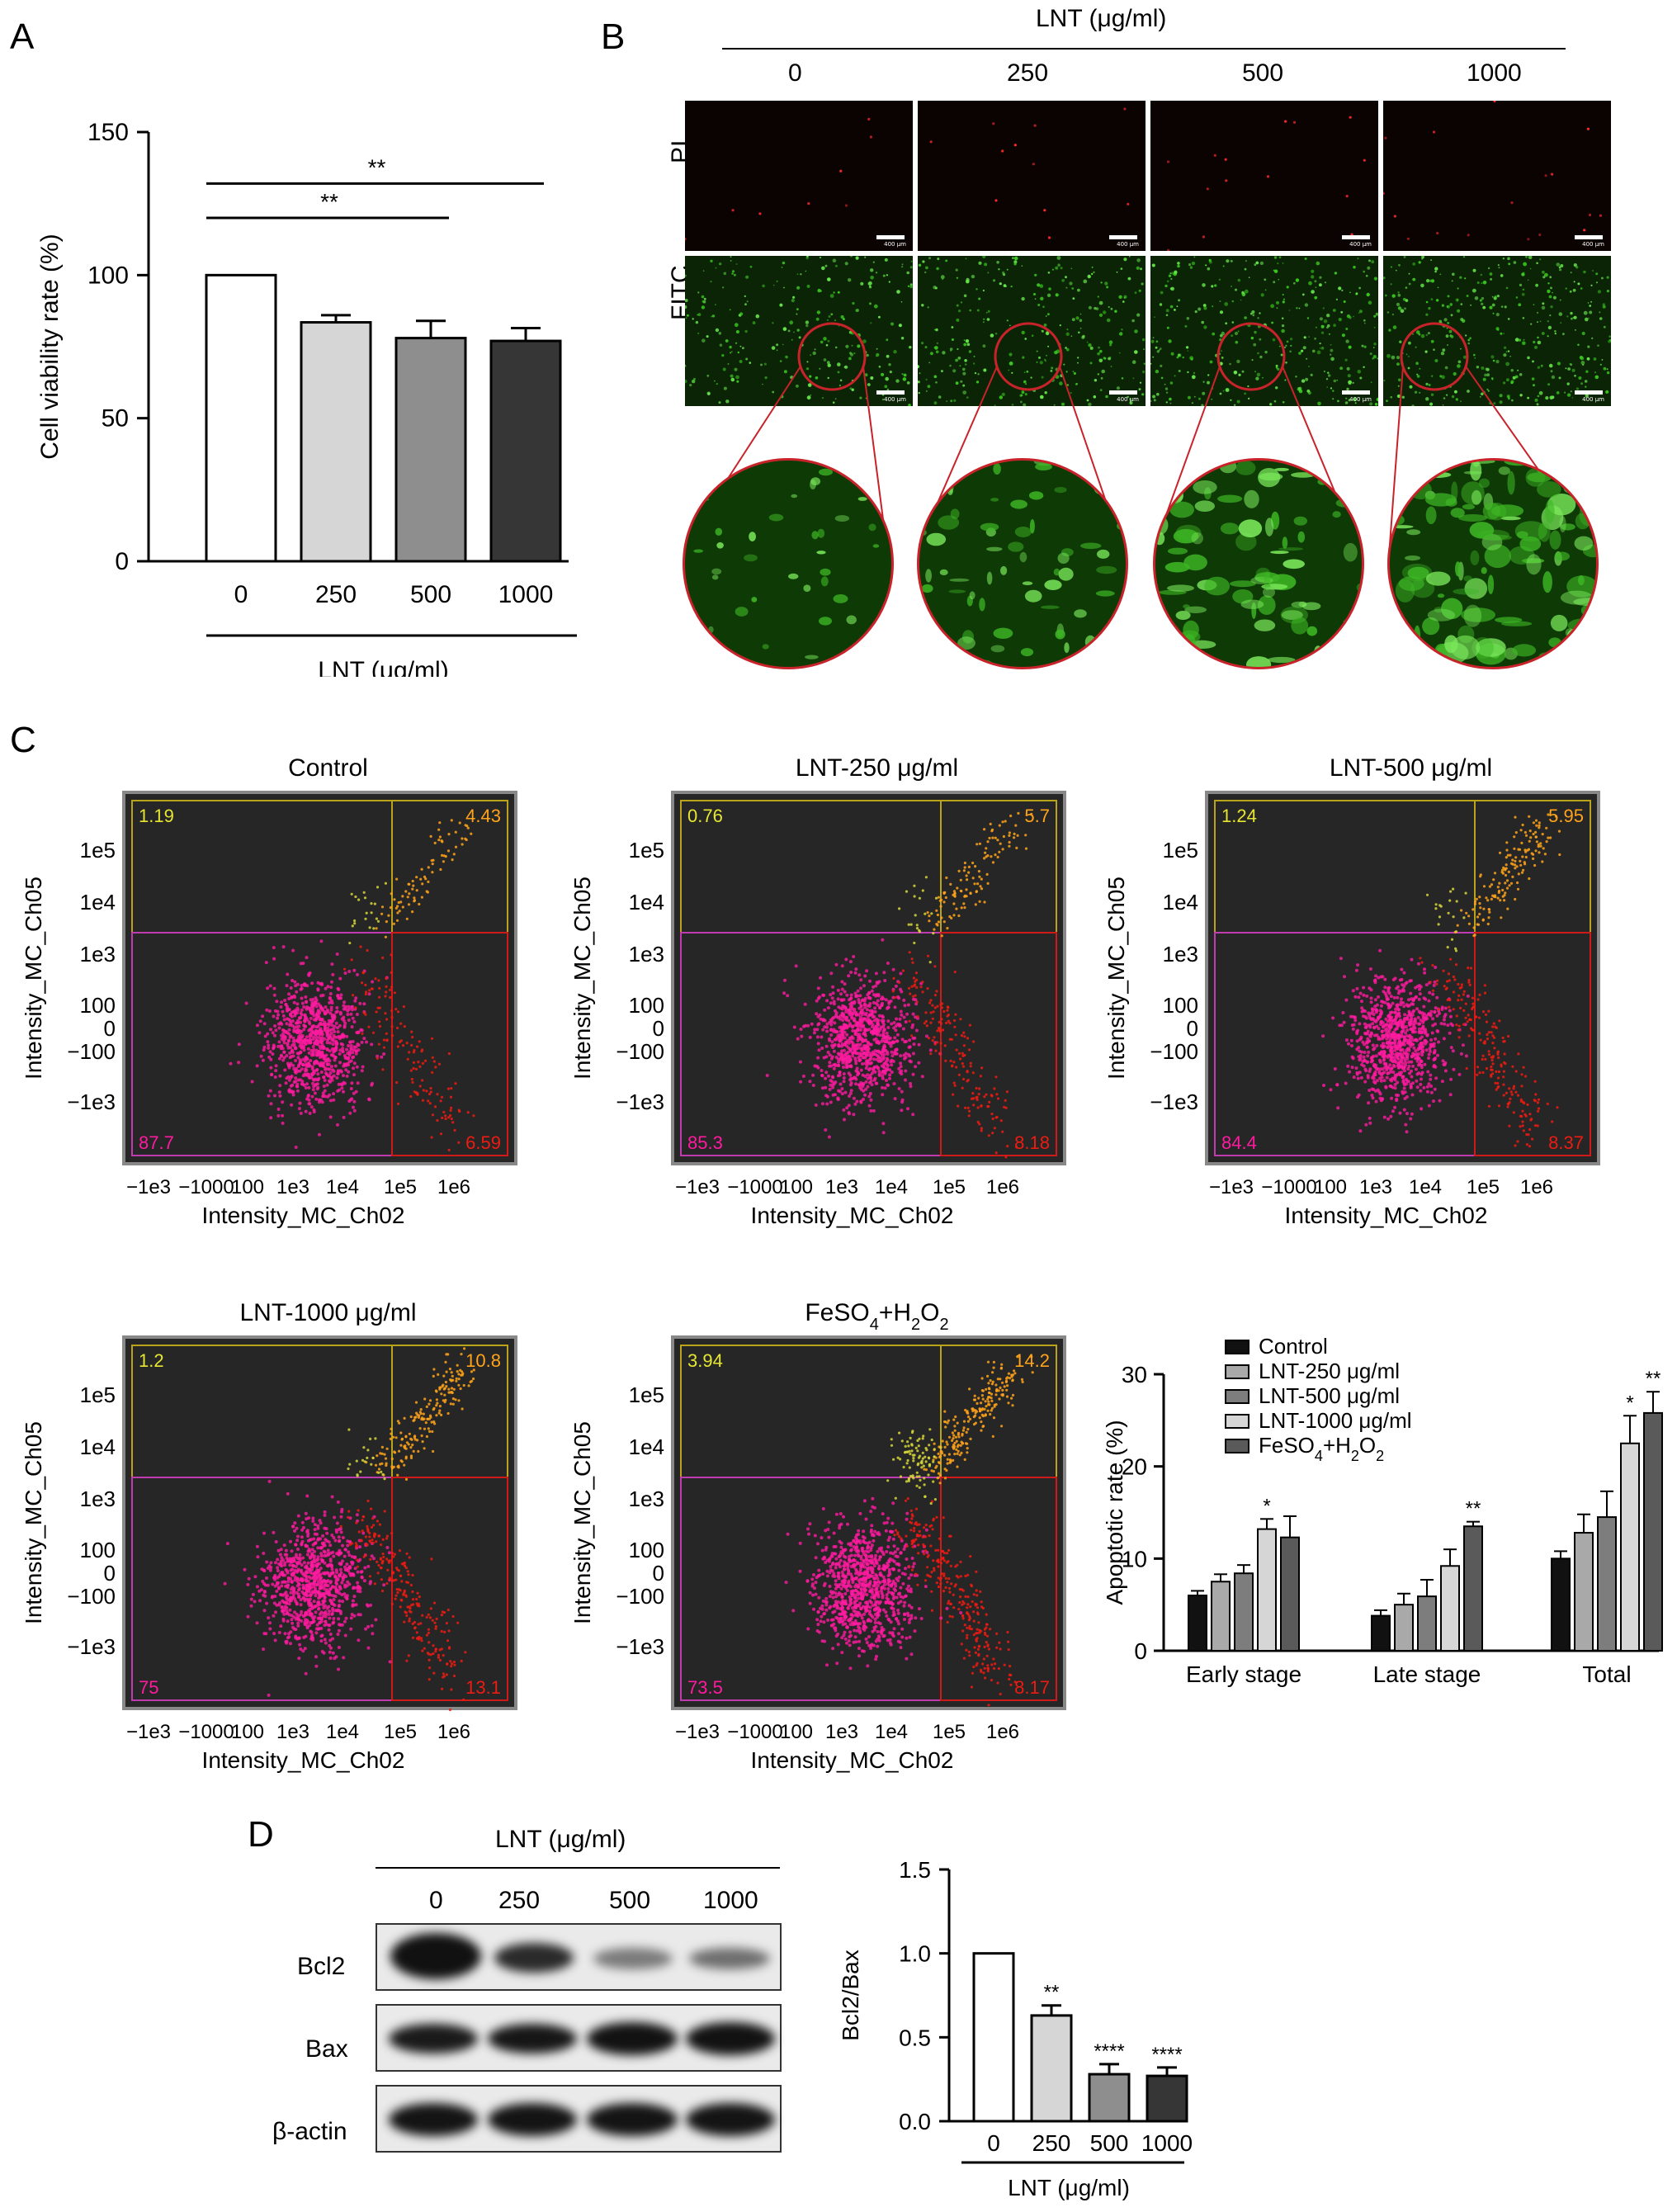 This screenshot has width=1677, height=2212. What do you see at coordinates (658, 1028) in the screenshot?
I see `y-tick-label: 0` at bounding box center [658, 1028].